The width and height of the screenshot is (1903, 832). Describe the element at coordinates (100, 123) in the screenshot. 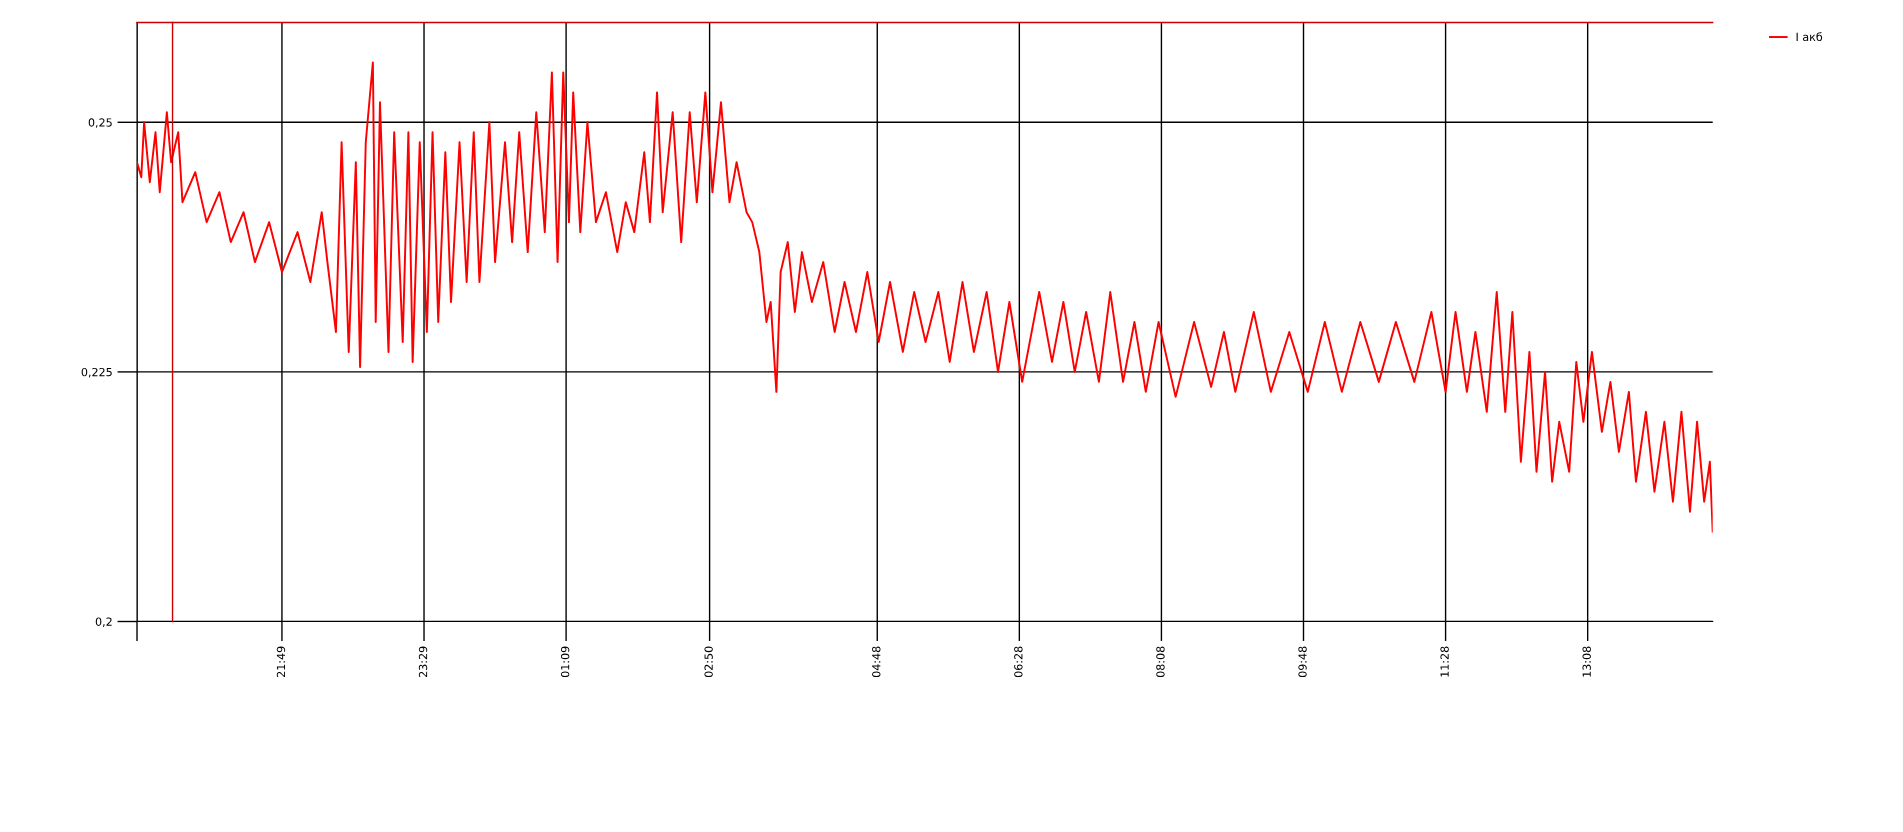

I see `y-tick-label: 0,25` at that location.